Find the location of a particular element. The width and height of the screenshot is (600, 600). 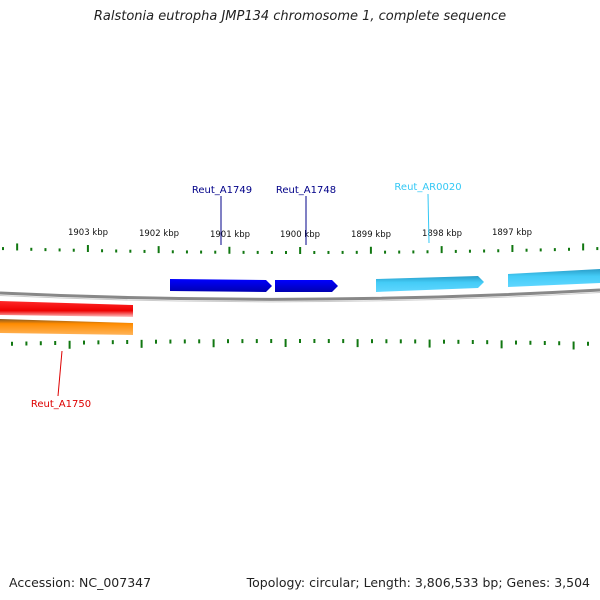

leader-reut-a1750 is located at coordinates (60, 373).